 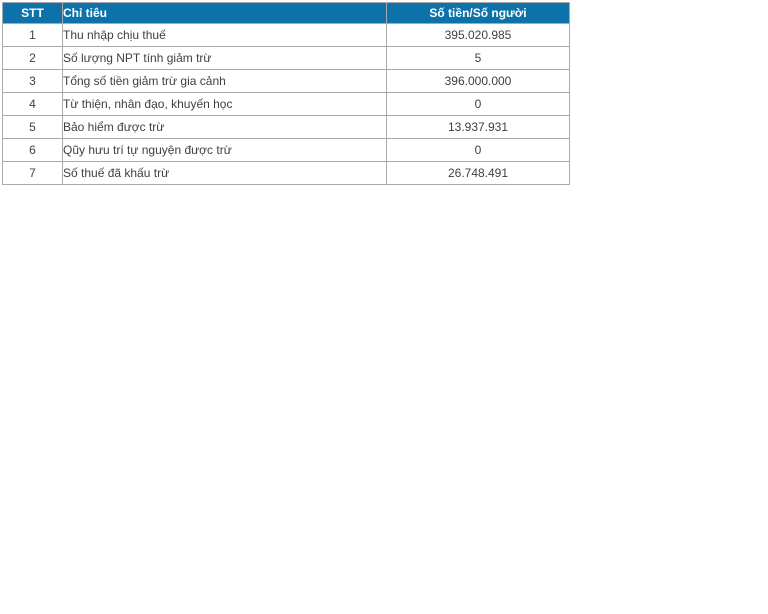 I want to click on table-row: 2 Số lượng NPT tính giảm trừ 5, so click(x=286, y=58).